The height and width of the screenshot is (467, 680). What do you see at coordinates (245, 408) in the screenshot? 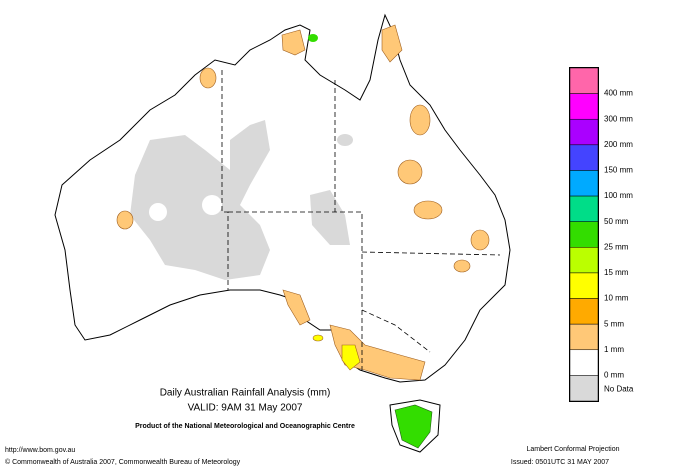
I see `valid-time: VALID: 9AM 31 May 2007` at bounding box center [245, 408].